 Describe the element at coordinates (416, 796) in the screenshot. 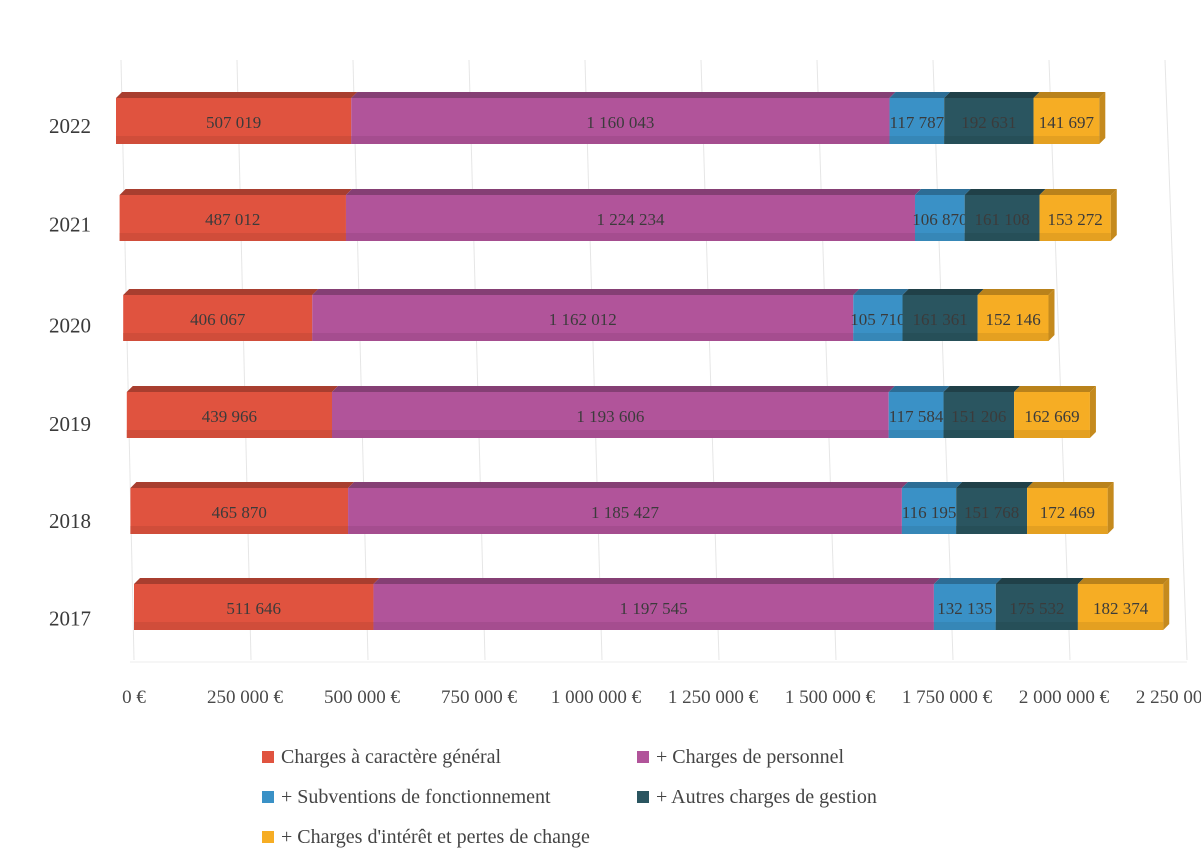

I see `legend-label: + Subventions de fonctionnement` at that location.